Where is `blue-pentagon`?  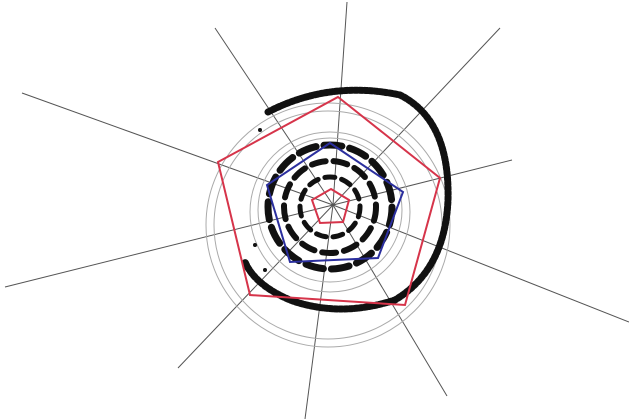
blue-pentagon is located at coordinates (335, 202).